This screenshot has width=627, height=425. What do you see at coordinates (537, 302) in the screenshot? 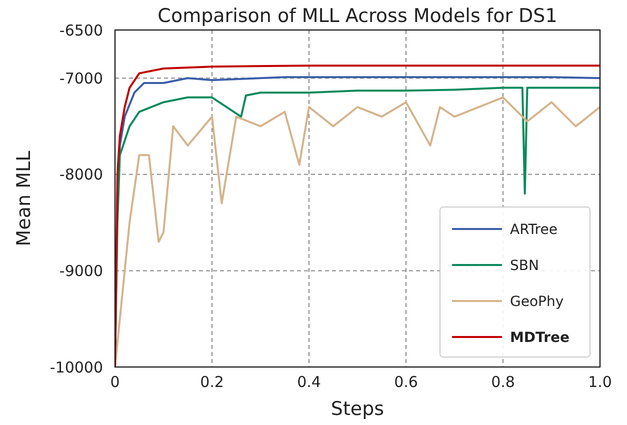
I see `legend-label: GeoPhy` at bounding box center [537, 302].